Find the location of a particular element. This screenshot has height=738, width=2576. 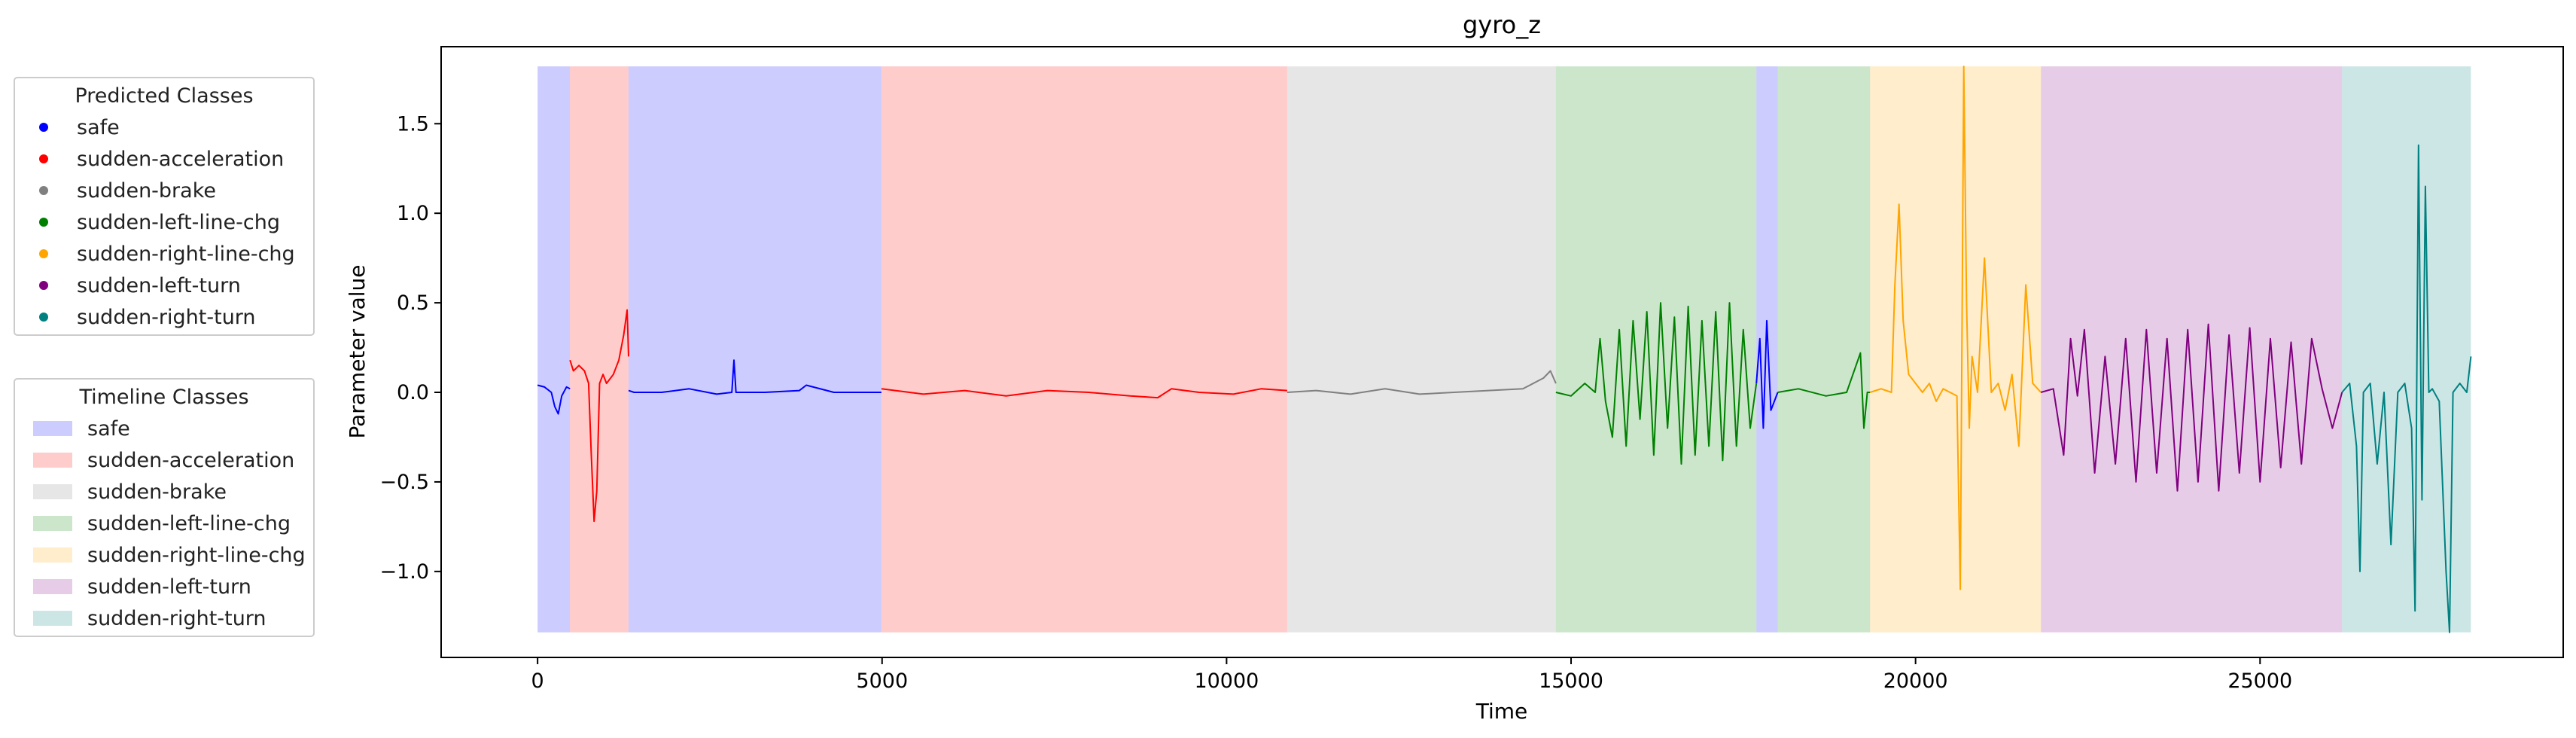

timeline-band-sudden-right-turn is located at coordinates (2407, 349).